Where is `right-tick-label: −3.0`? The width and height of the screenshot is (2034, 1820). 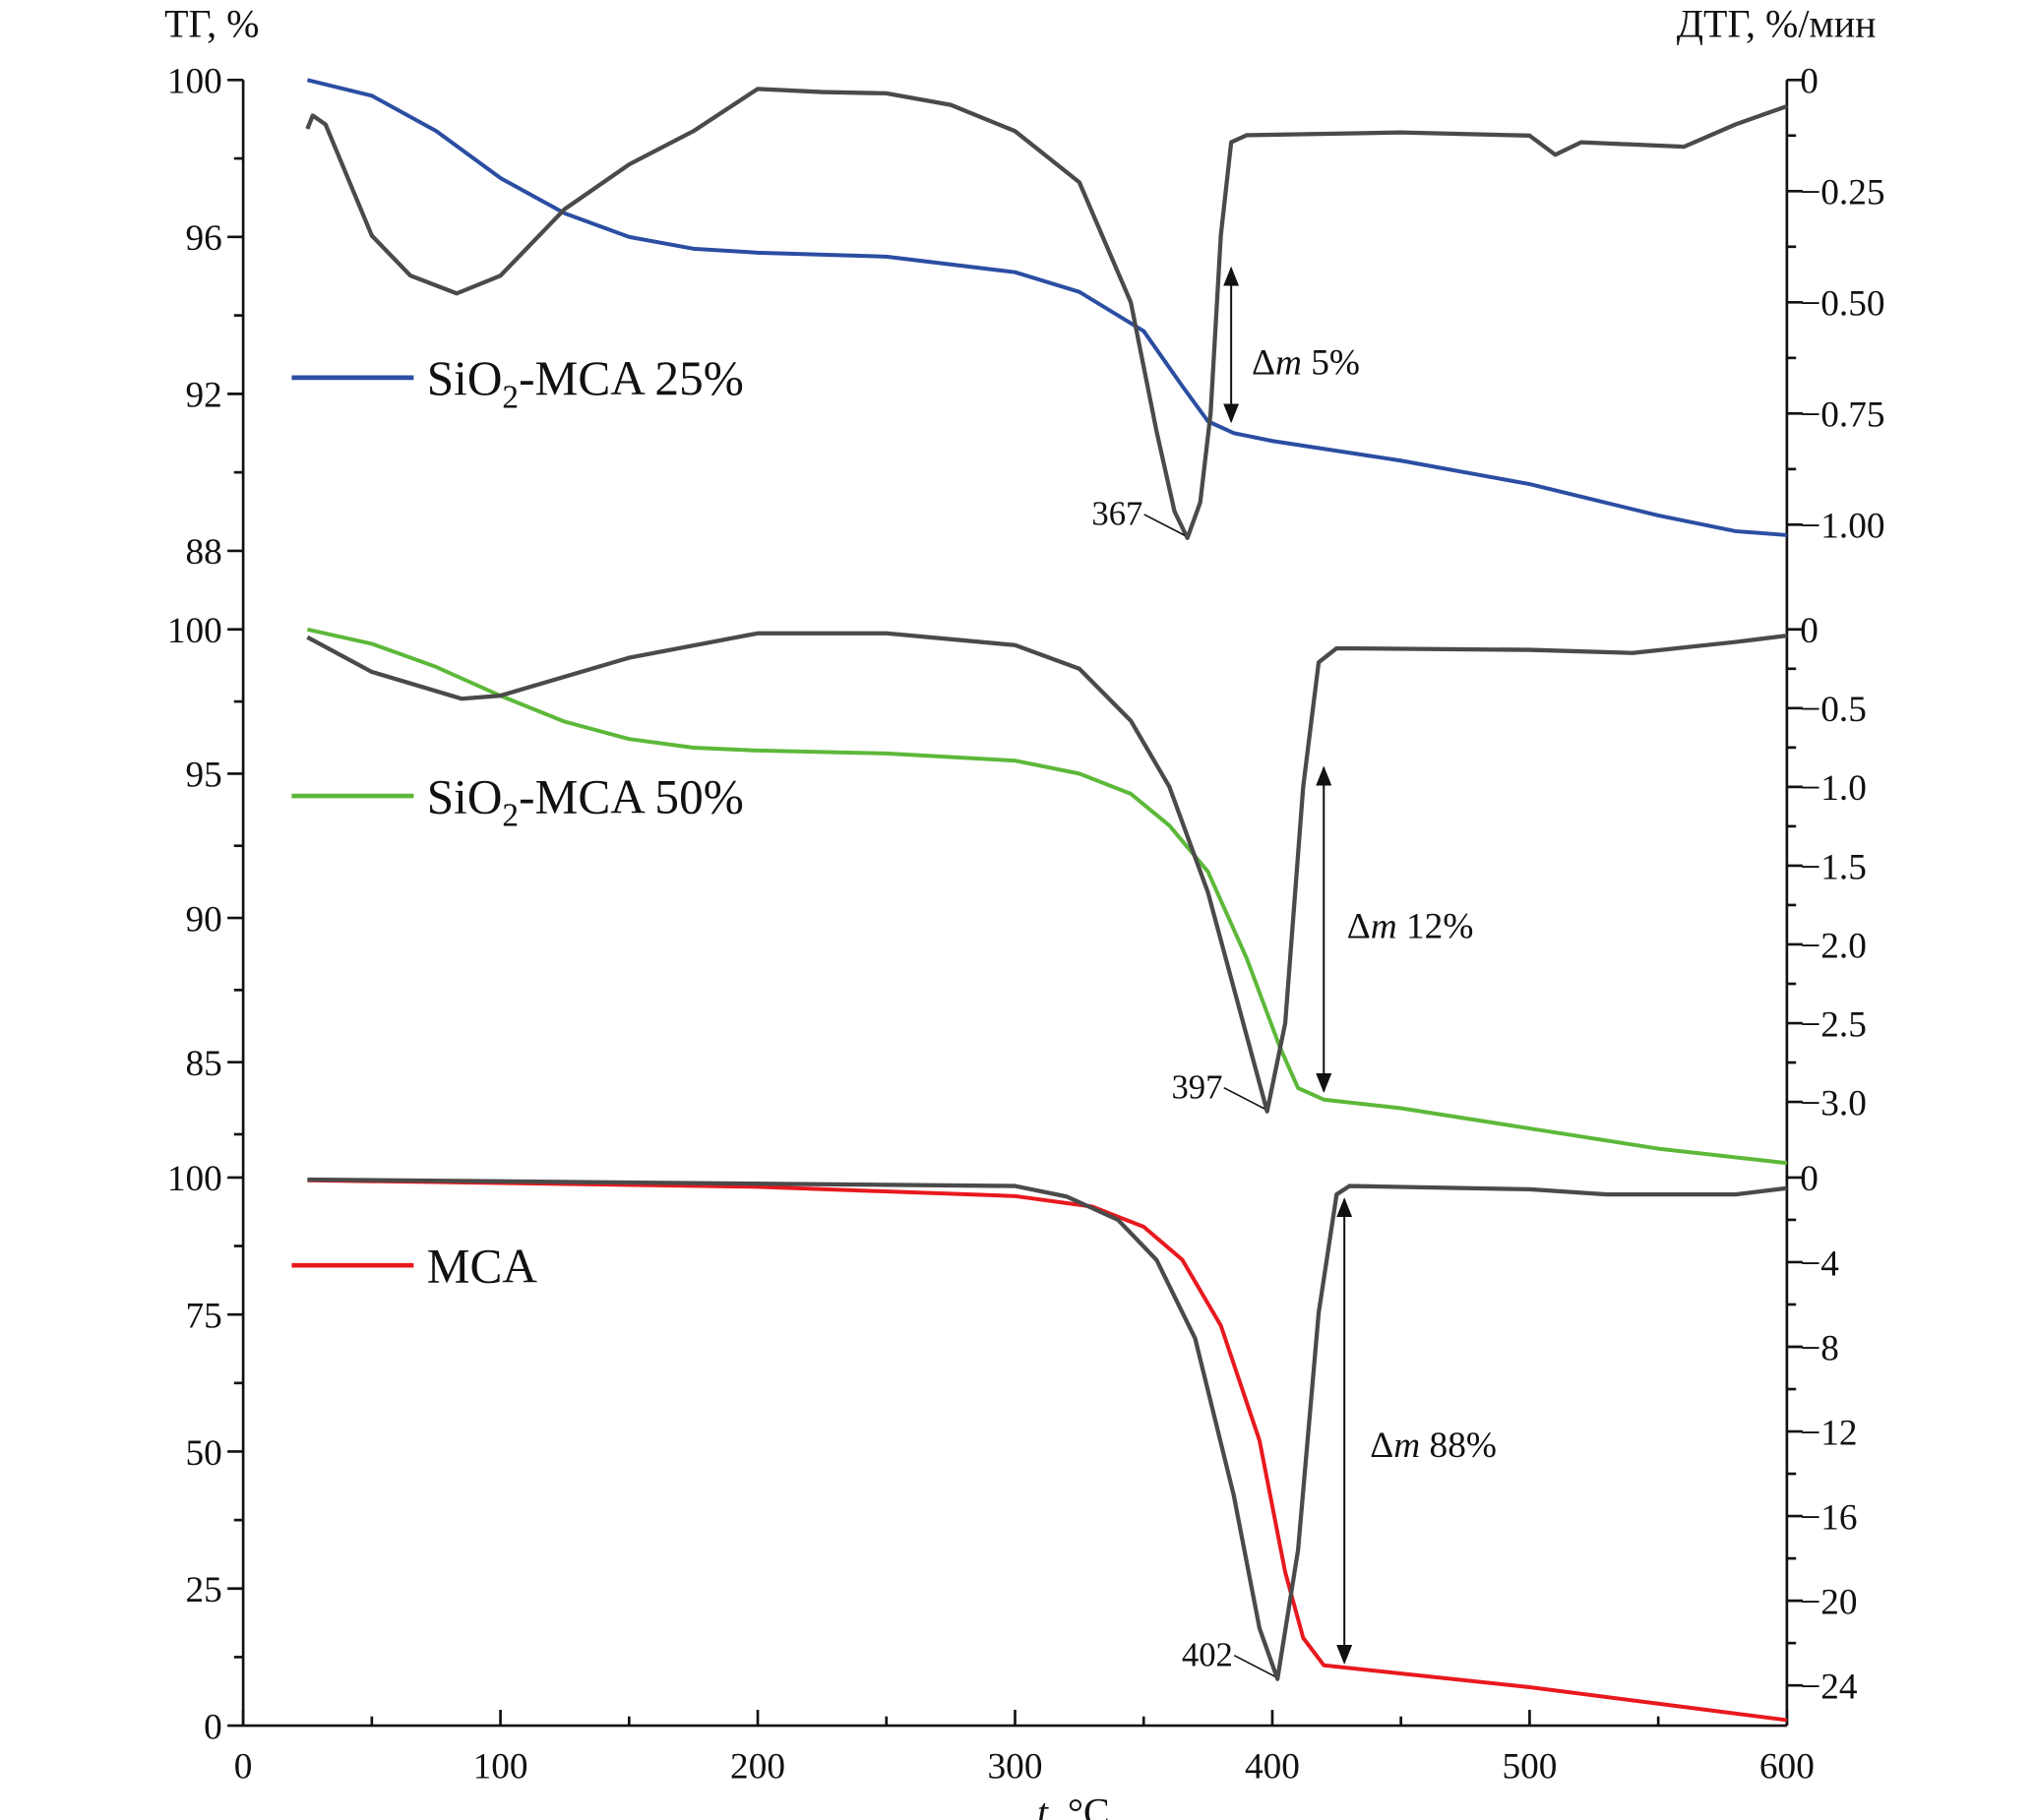 right-tick-label: −3.0 is located at coordinates (1834, 1103).